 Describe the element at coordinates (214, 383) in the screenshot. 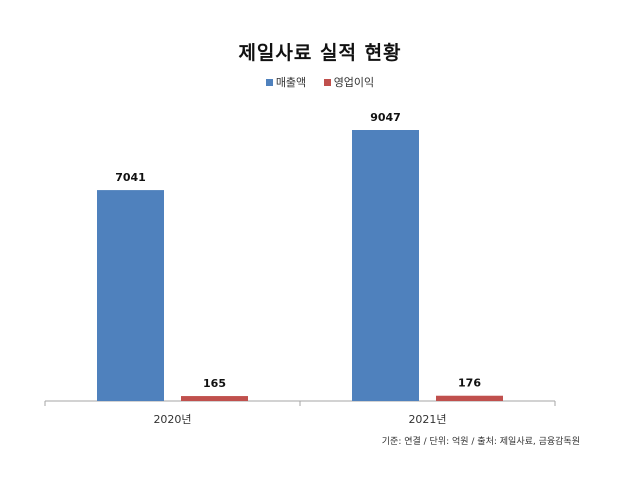

I see `data-label: 165` at that location.